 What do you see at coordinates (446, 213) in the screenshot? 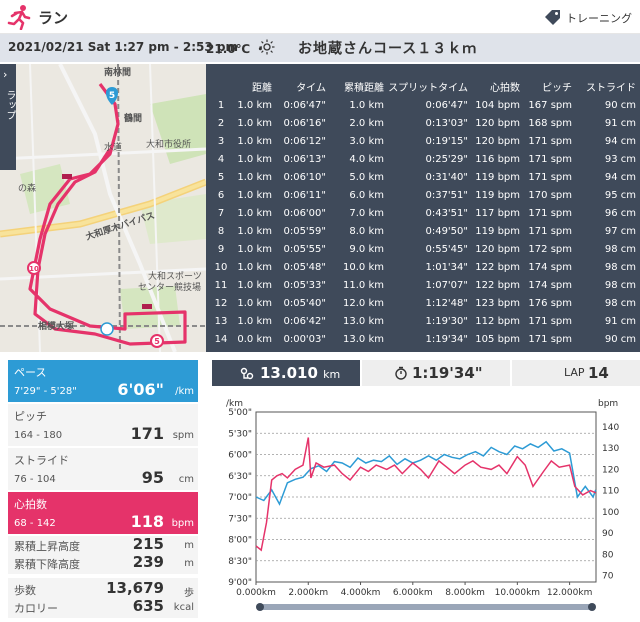
I see `table-cell: 0:43'51"` at bounding box center [446, 213].